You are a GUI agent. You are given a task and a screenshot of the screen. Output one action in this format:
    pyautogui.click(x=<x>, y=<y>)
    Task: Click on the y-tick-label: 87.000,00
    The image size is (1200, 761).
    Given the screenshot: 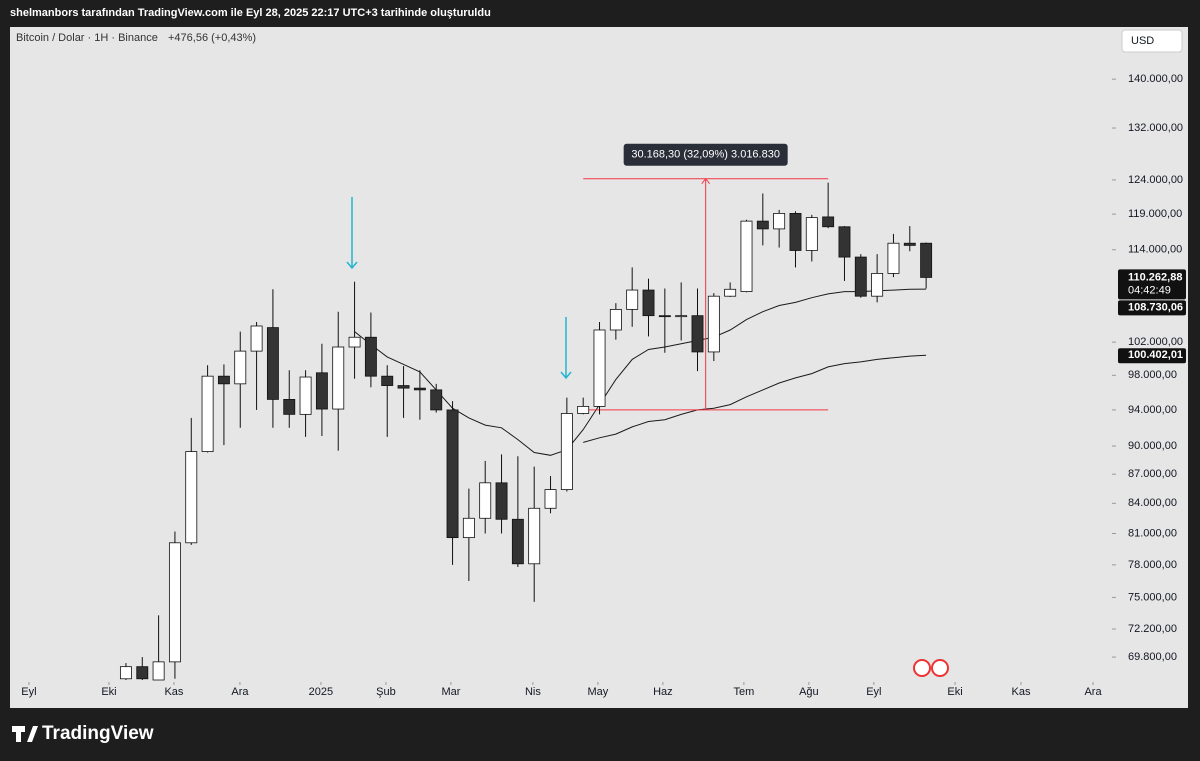 What is the action you would take?
    pyautogui.click(x=1152, y=474)
    